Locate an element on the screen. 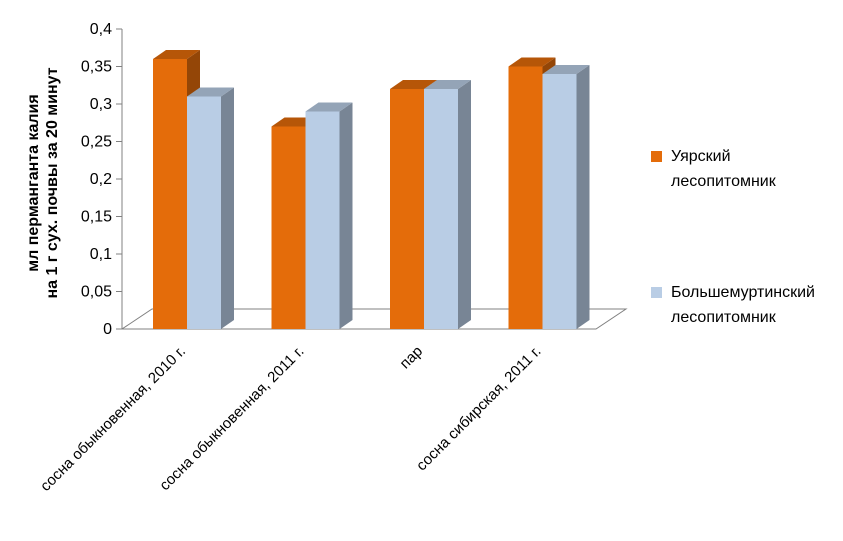 Image resolution: width=843 pixels, height=541 pixels. y-axis: 0 0,05 0,1 0,15 0,2 0,25 0,3 0,35 0,4 is located at coordinates (102, 179).